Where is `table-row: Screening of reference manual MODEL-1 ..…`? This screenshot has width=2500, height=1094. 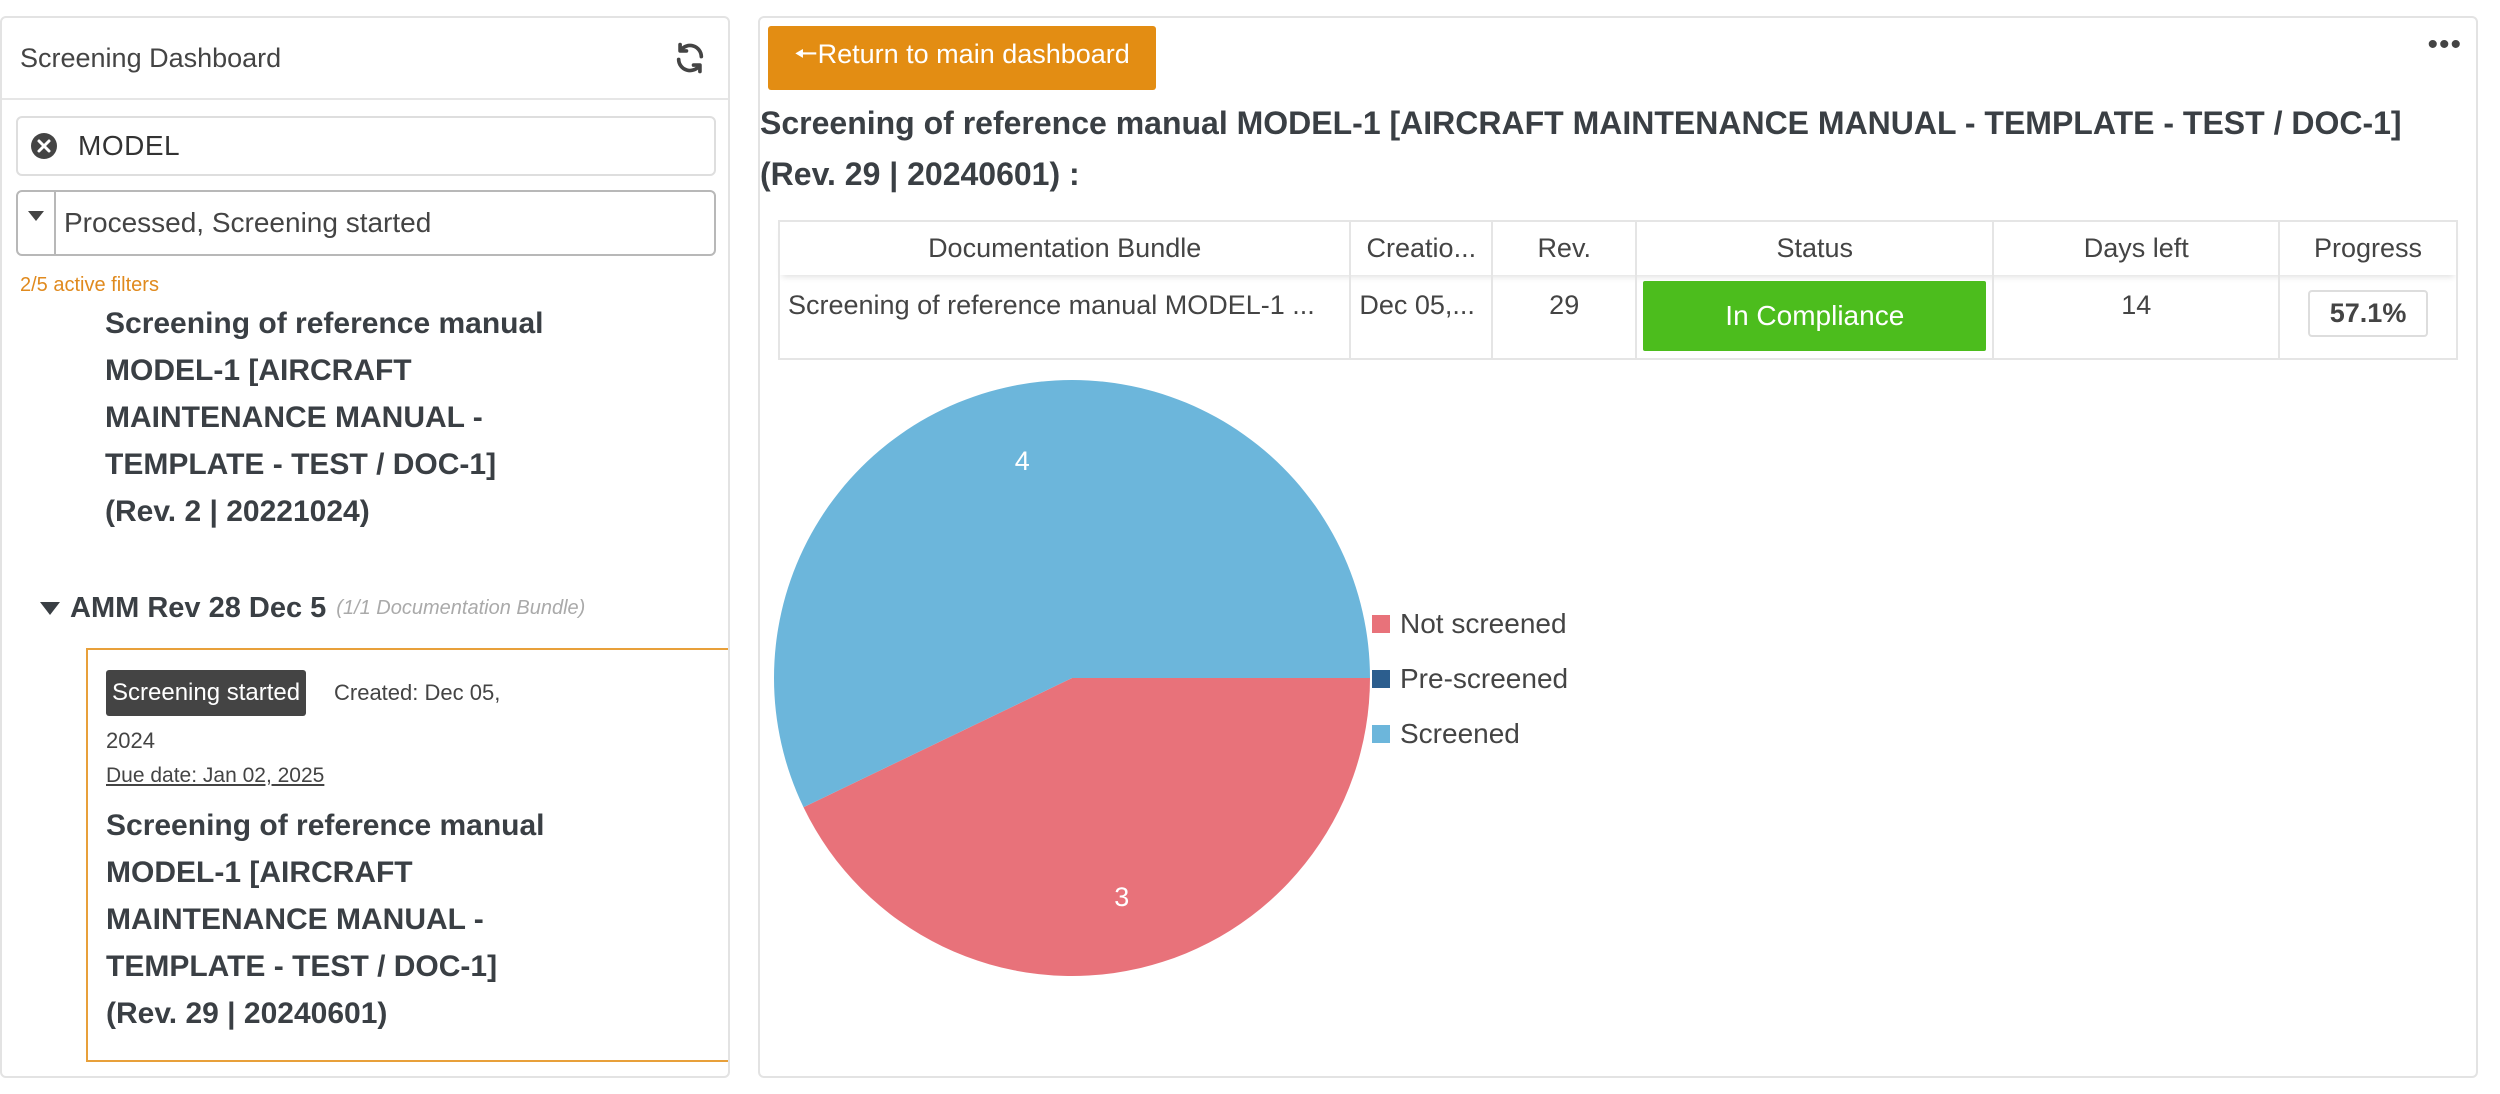
table-row: Screening of reference manual MODEL-1 ..… is located at coordinates (1618, 317).